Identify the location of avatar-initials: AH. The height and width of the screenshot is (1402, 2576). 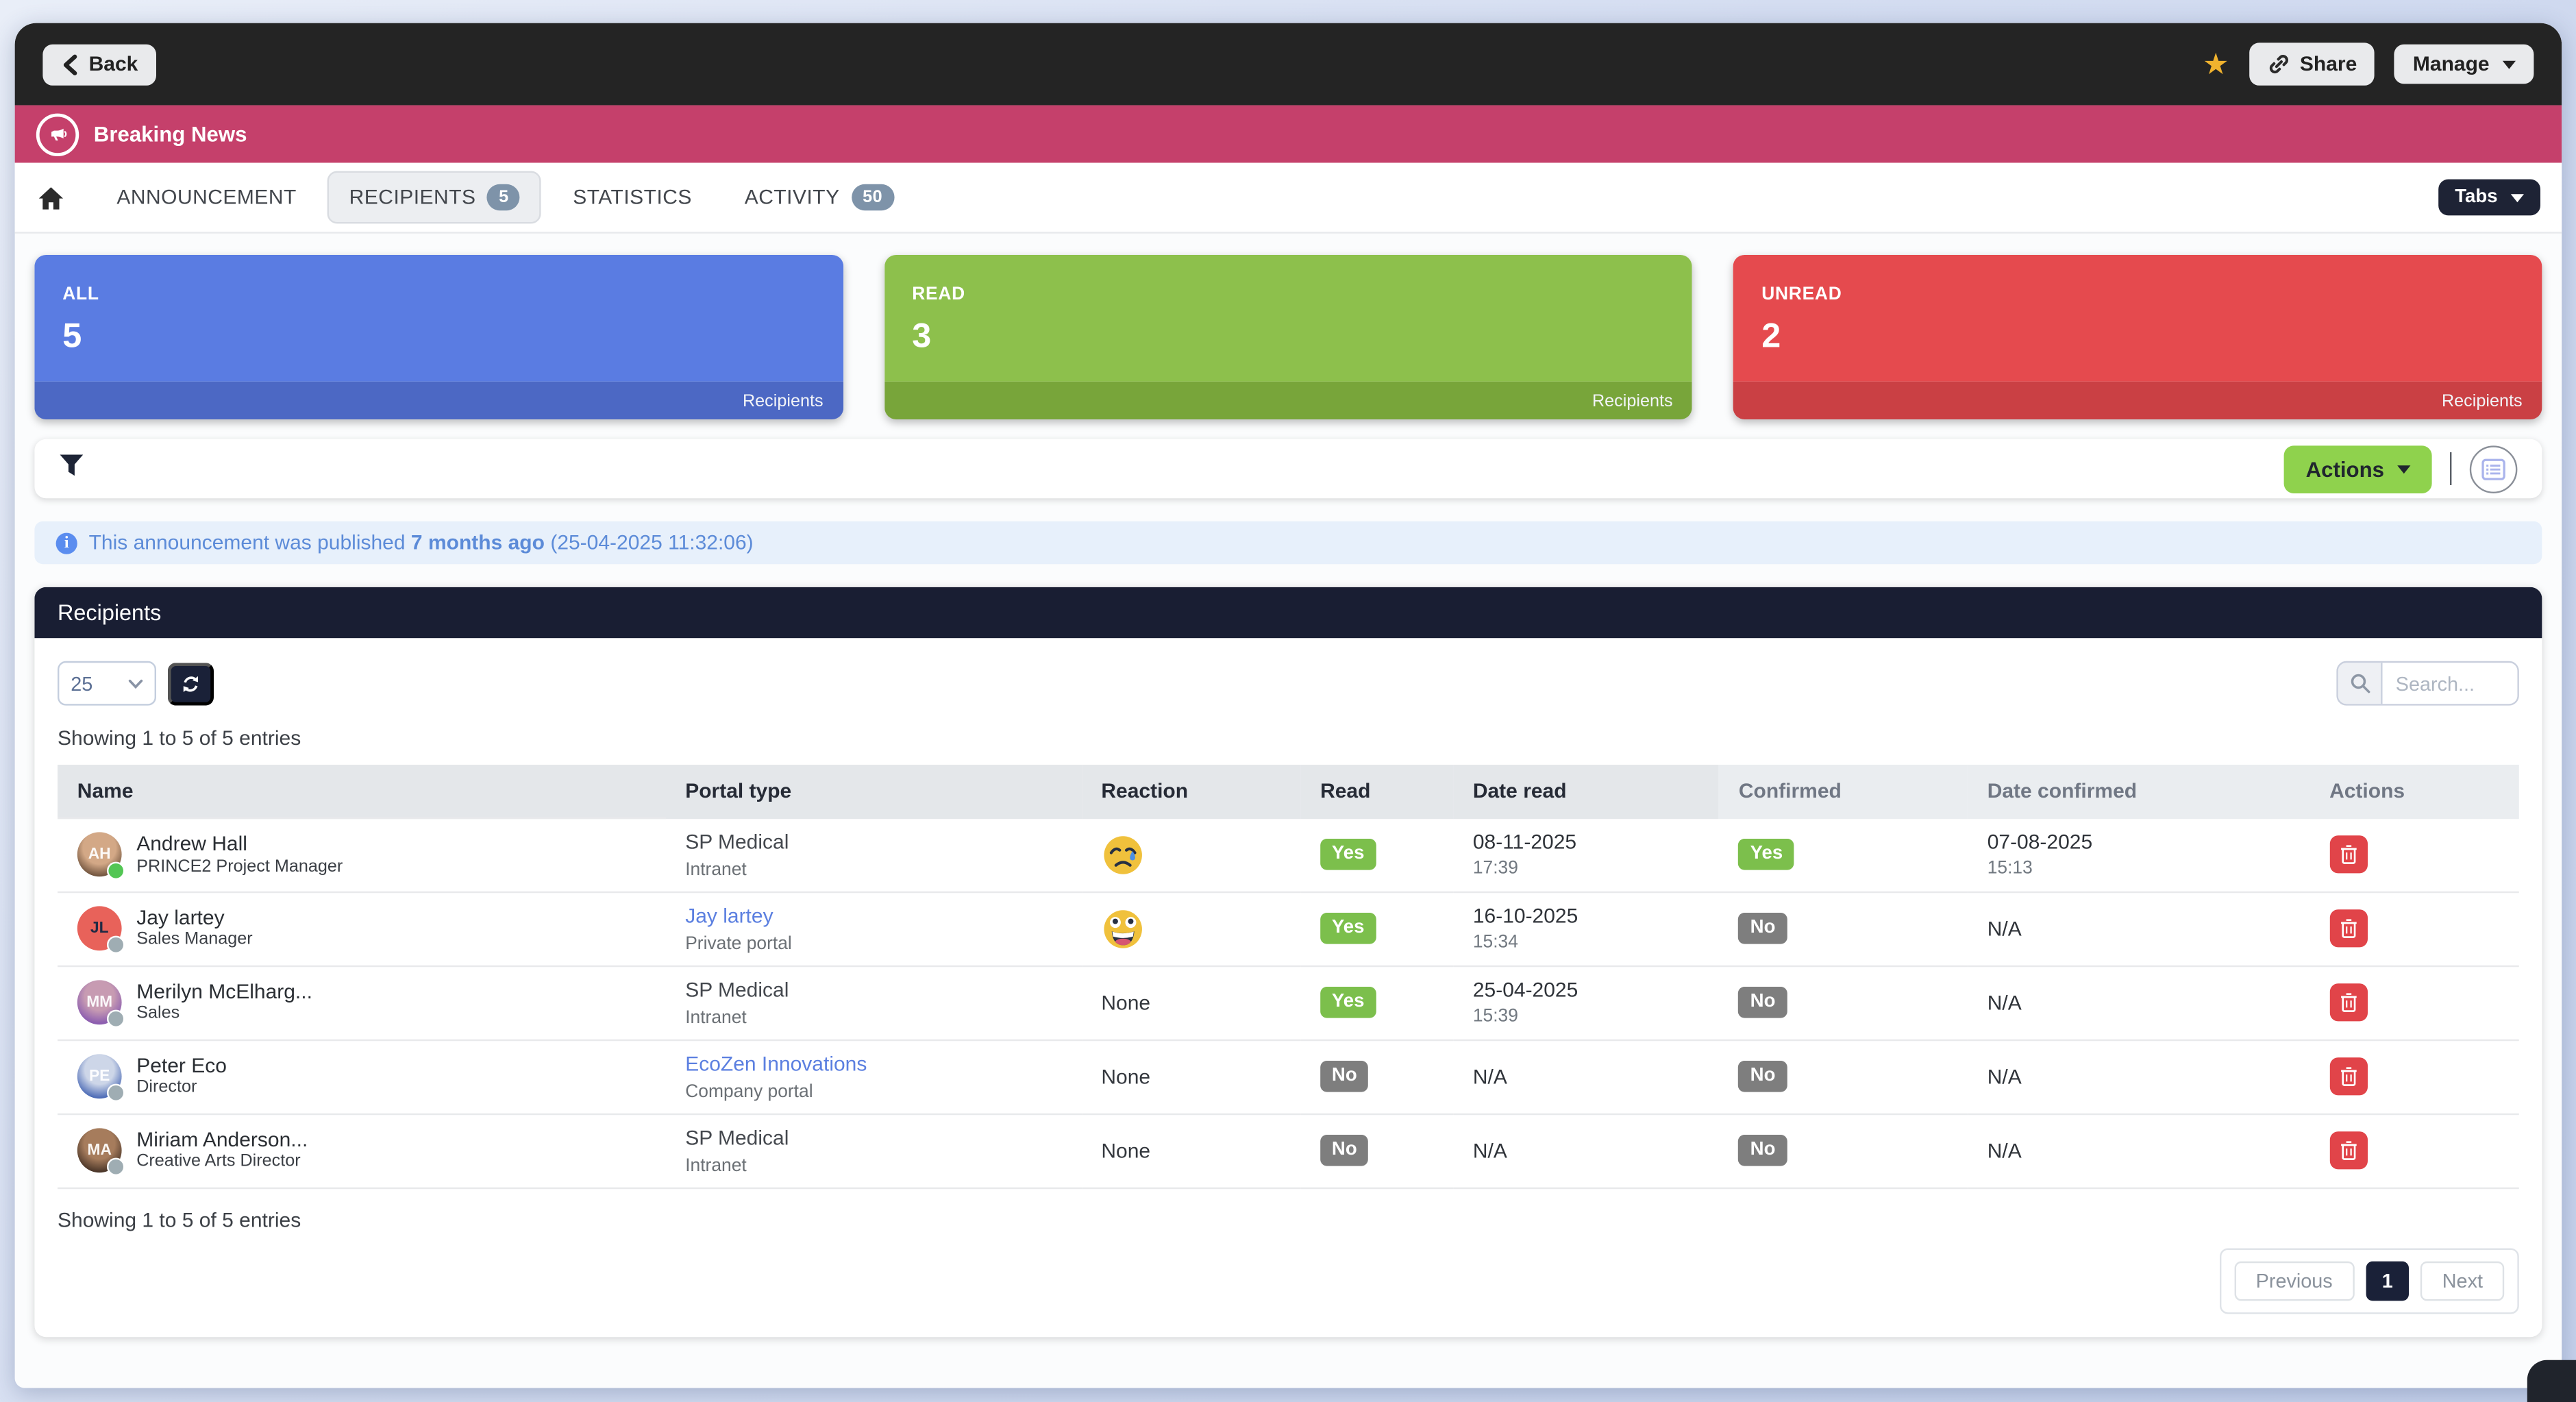
(99, 855).